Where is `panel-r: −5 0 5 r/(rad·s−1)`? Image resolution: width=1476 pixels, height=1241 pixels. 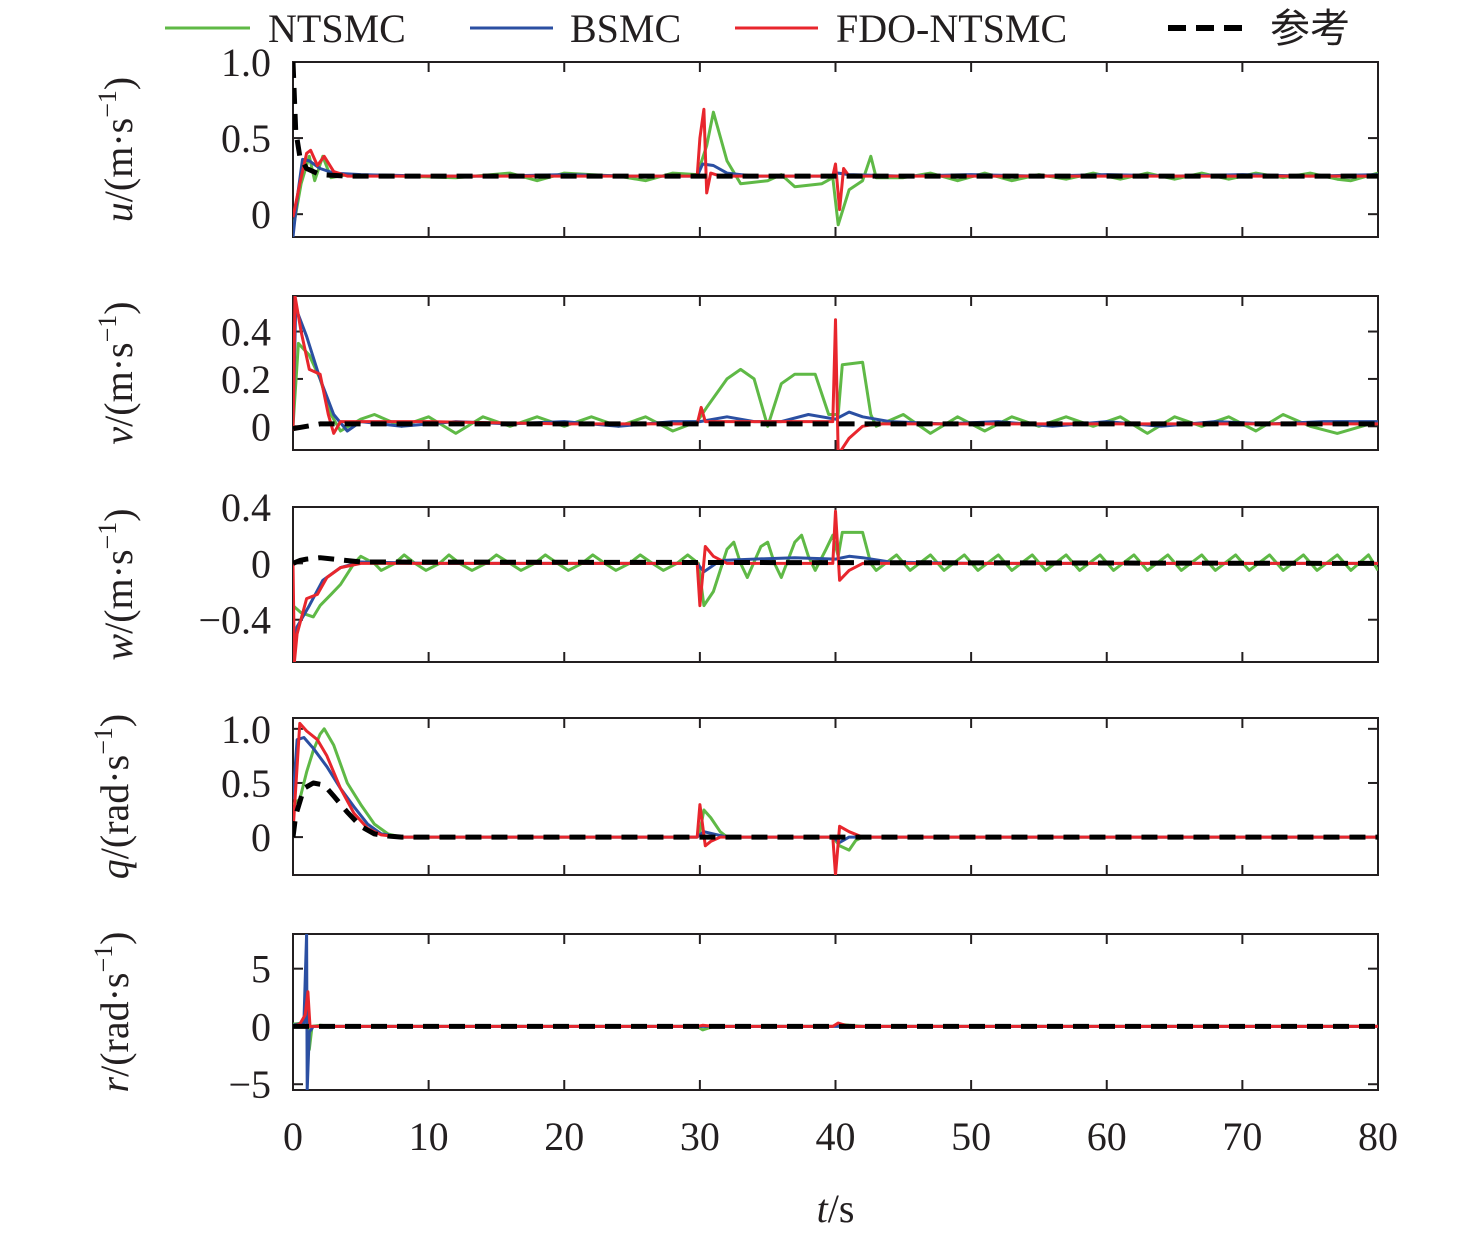
panel-r: −5 0 5 r/(rad·s−1) is located at coordinates (734, 1019).